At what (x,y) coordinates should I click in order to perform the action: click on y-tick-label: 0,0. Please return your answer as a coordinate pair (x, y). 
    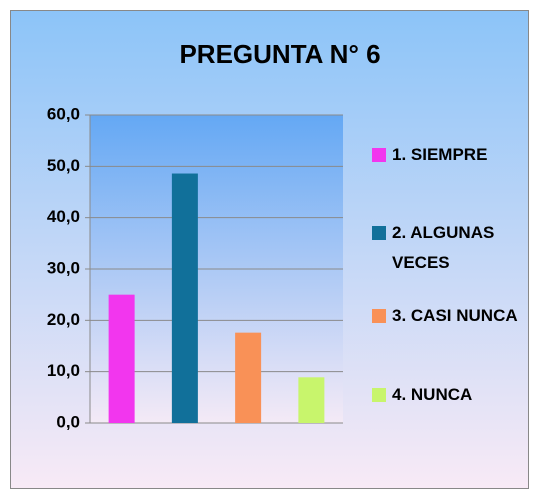
    Looking at the image, I should click on (68, 421).